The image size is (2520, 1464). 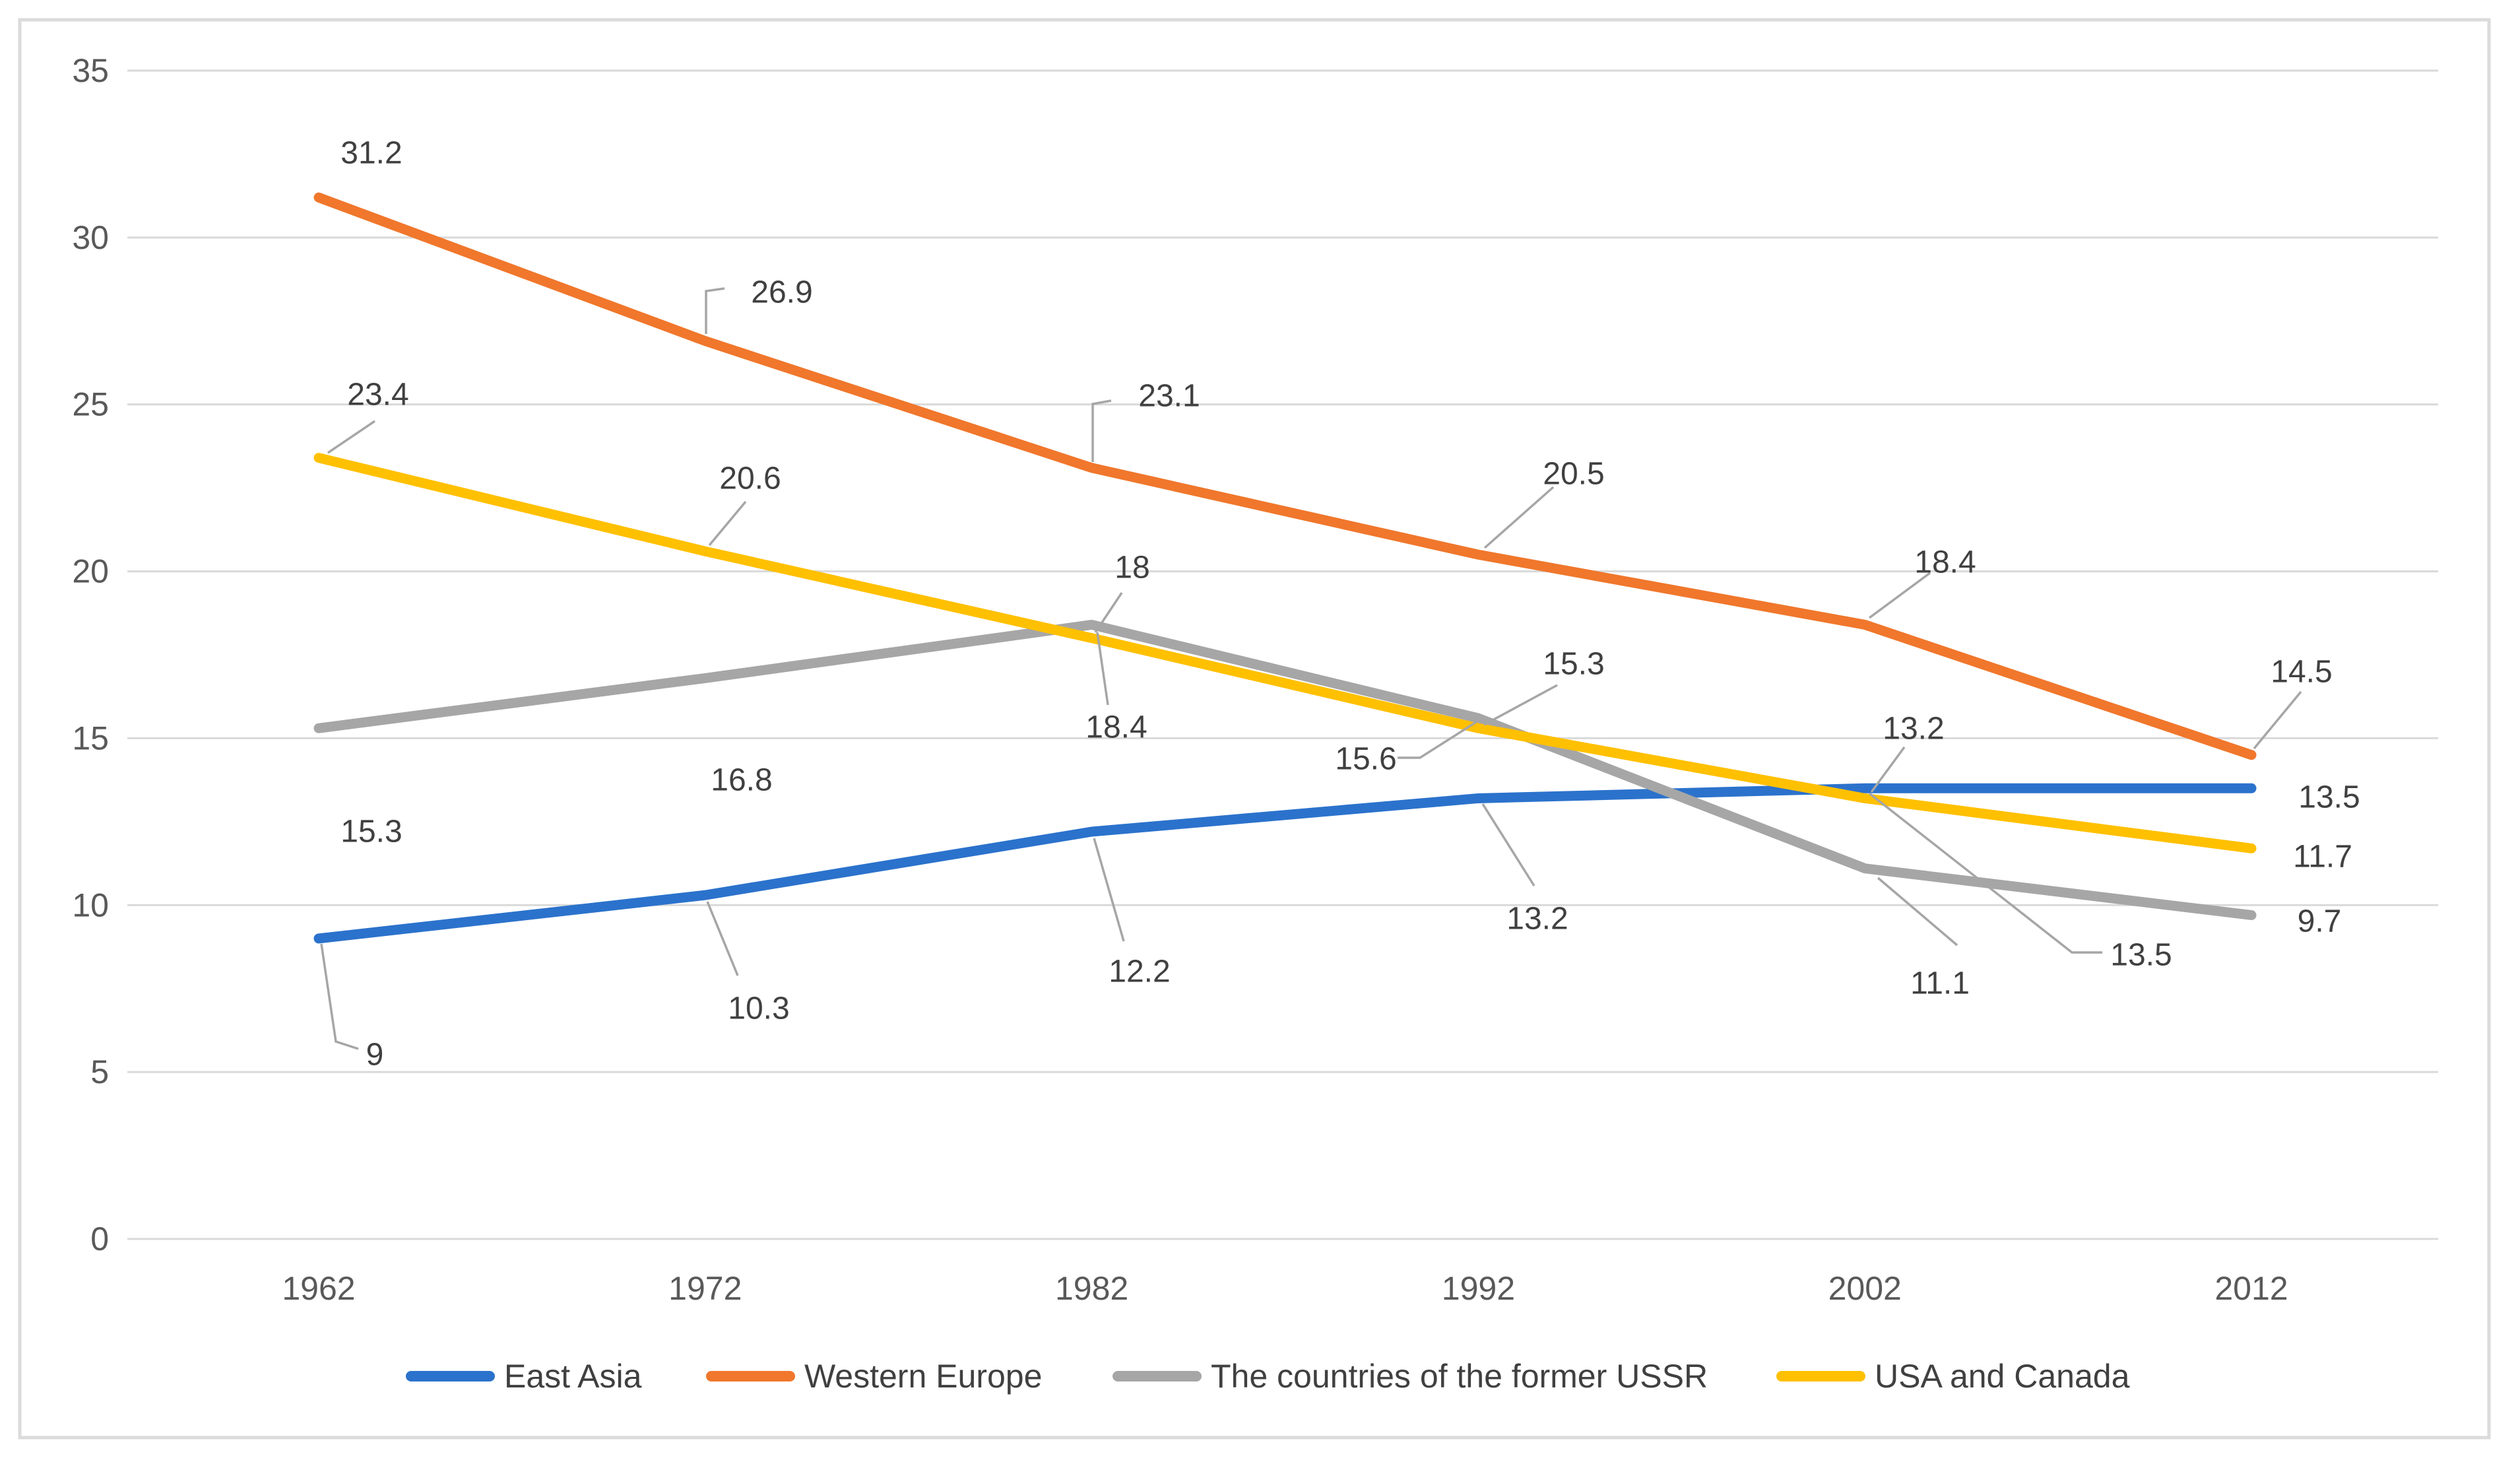 I want to click on y-tick-label: 25, so click(x=90, y=404).